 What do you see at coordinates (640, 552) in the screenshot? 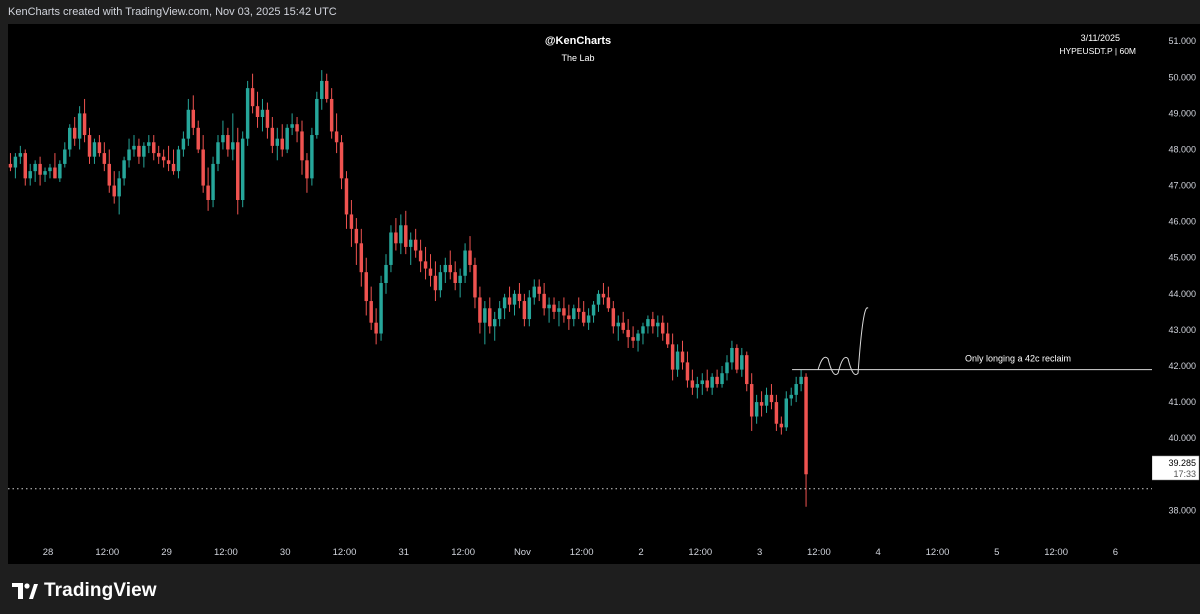
I see `x-tick-label: 2` at bounding box center [640, 552].